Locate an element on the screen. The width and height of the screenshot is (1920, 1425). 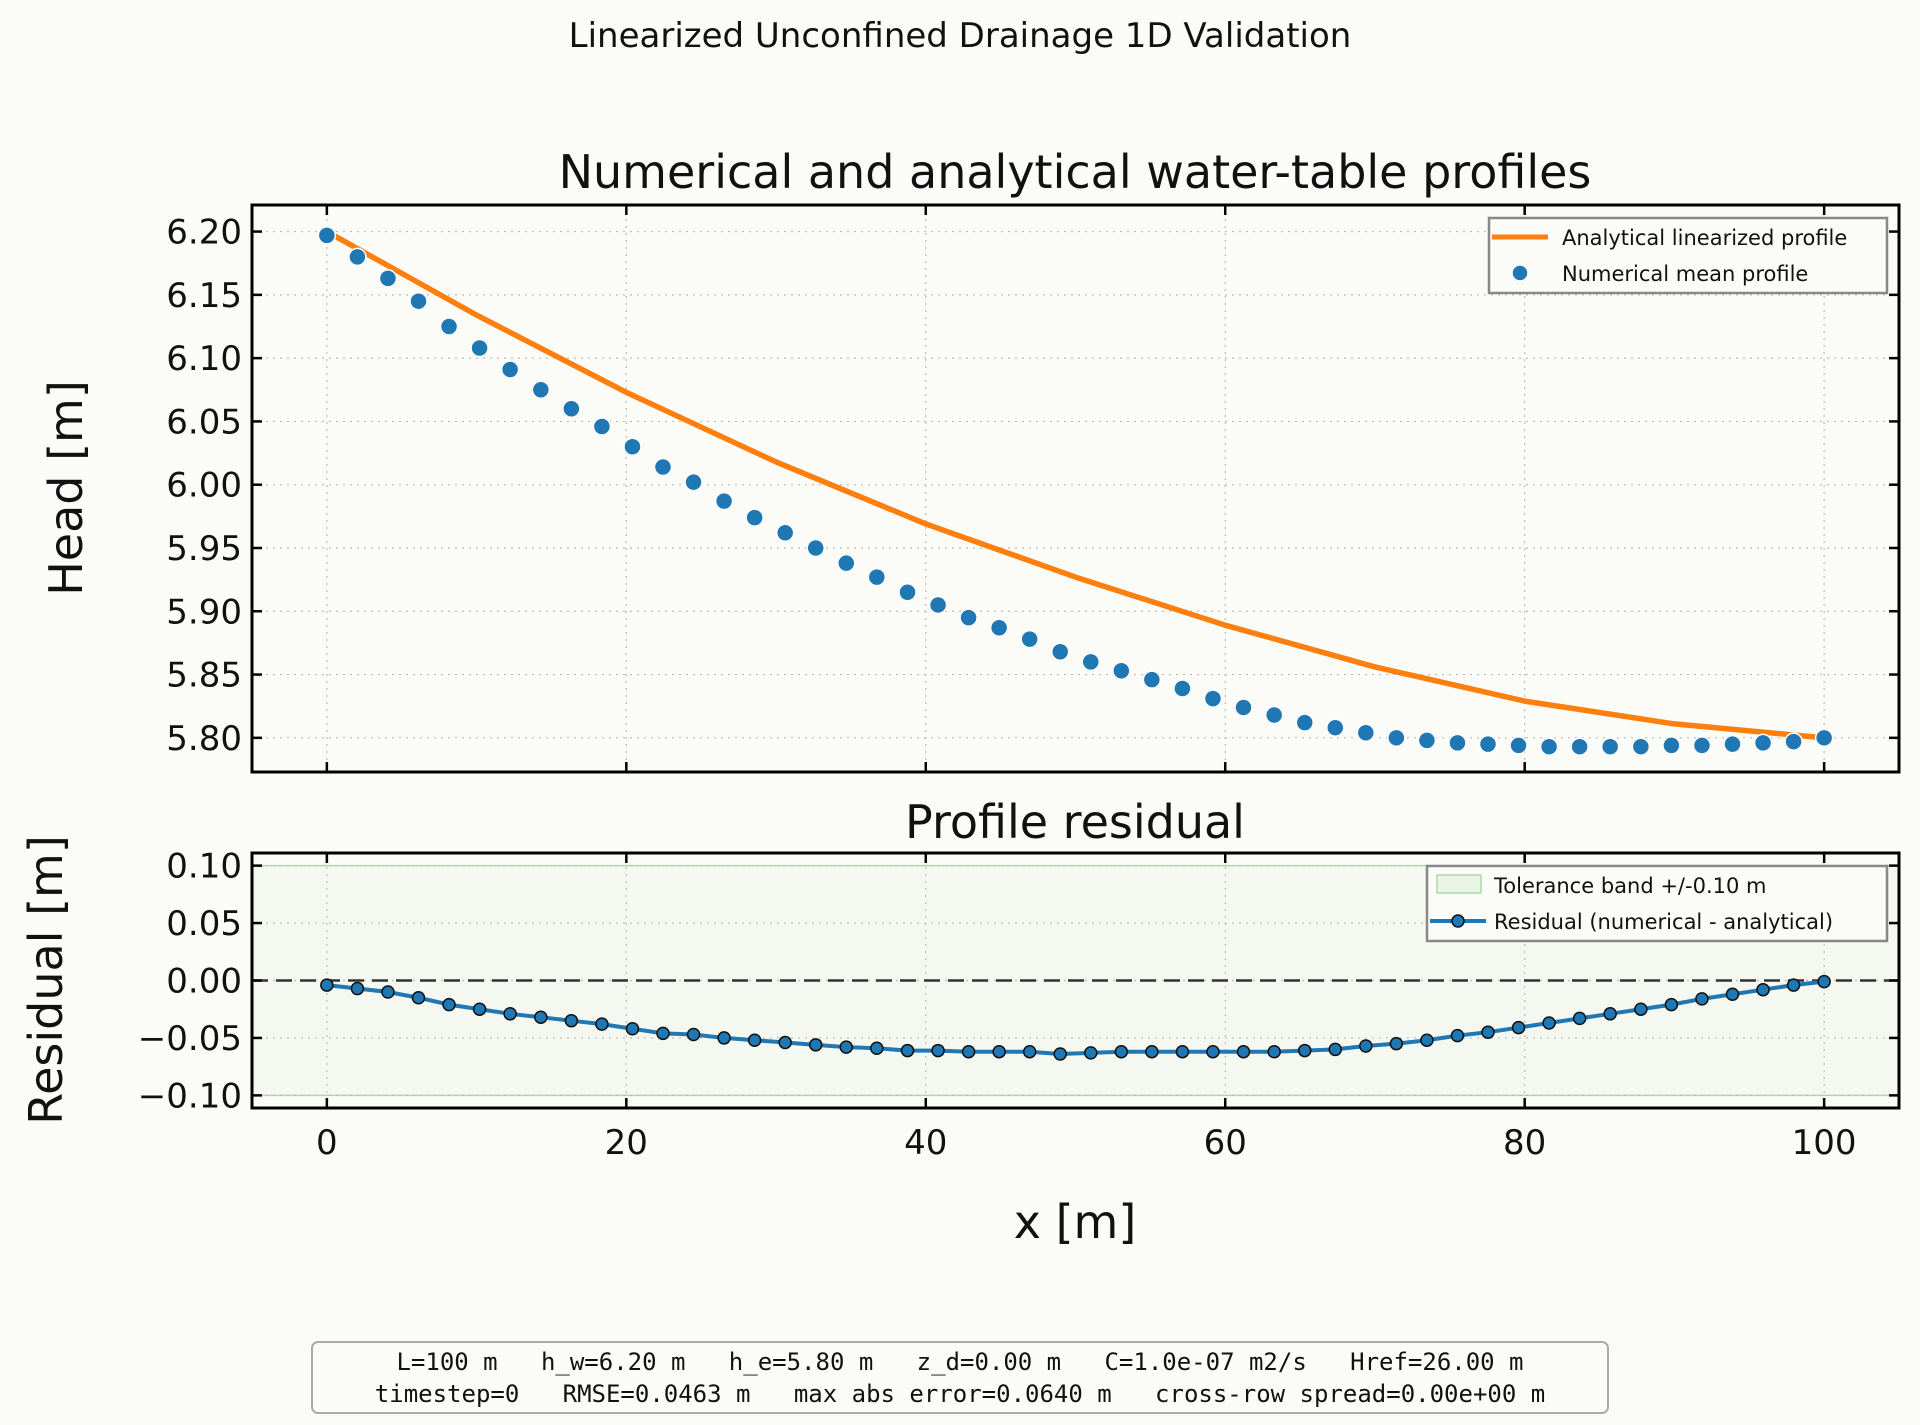
x-tick-label-60: 60 is located at coordinates (1225, 1143).